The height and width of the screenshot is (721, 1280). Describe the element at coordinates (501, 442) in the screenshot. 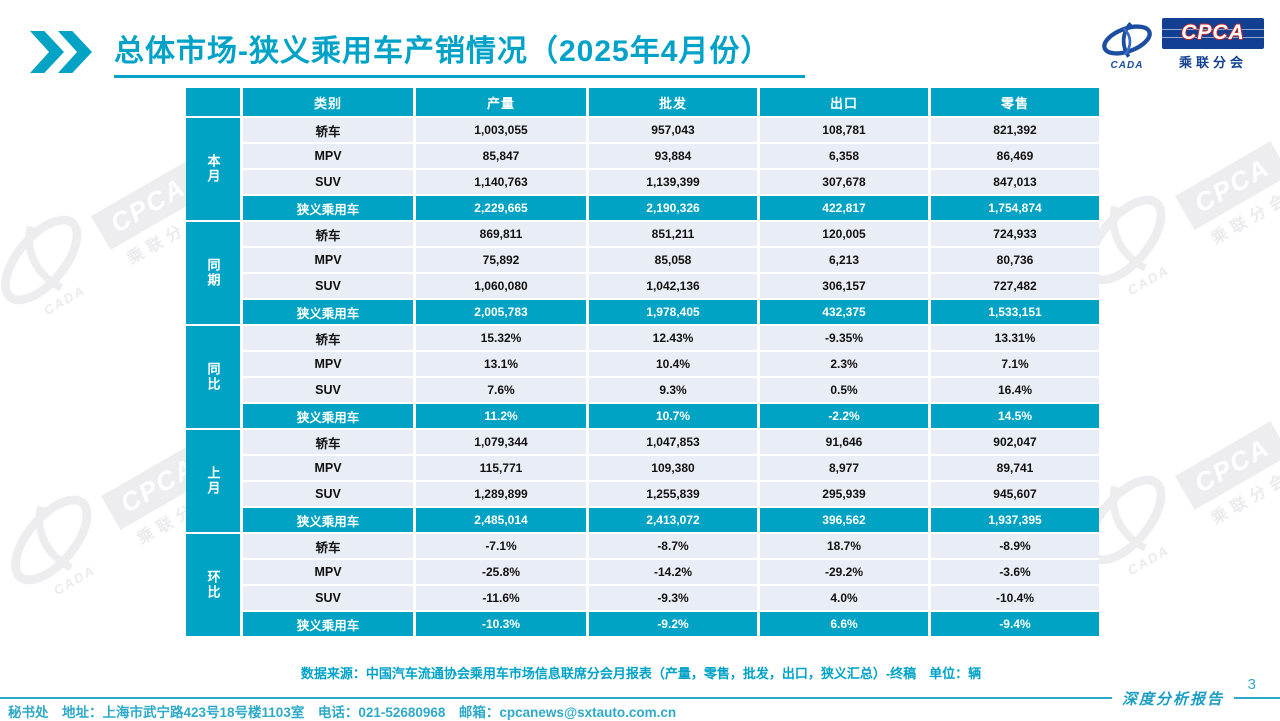

I see `value-cell: 1,079,344` at that location.